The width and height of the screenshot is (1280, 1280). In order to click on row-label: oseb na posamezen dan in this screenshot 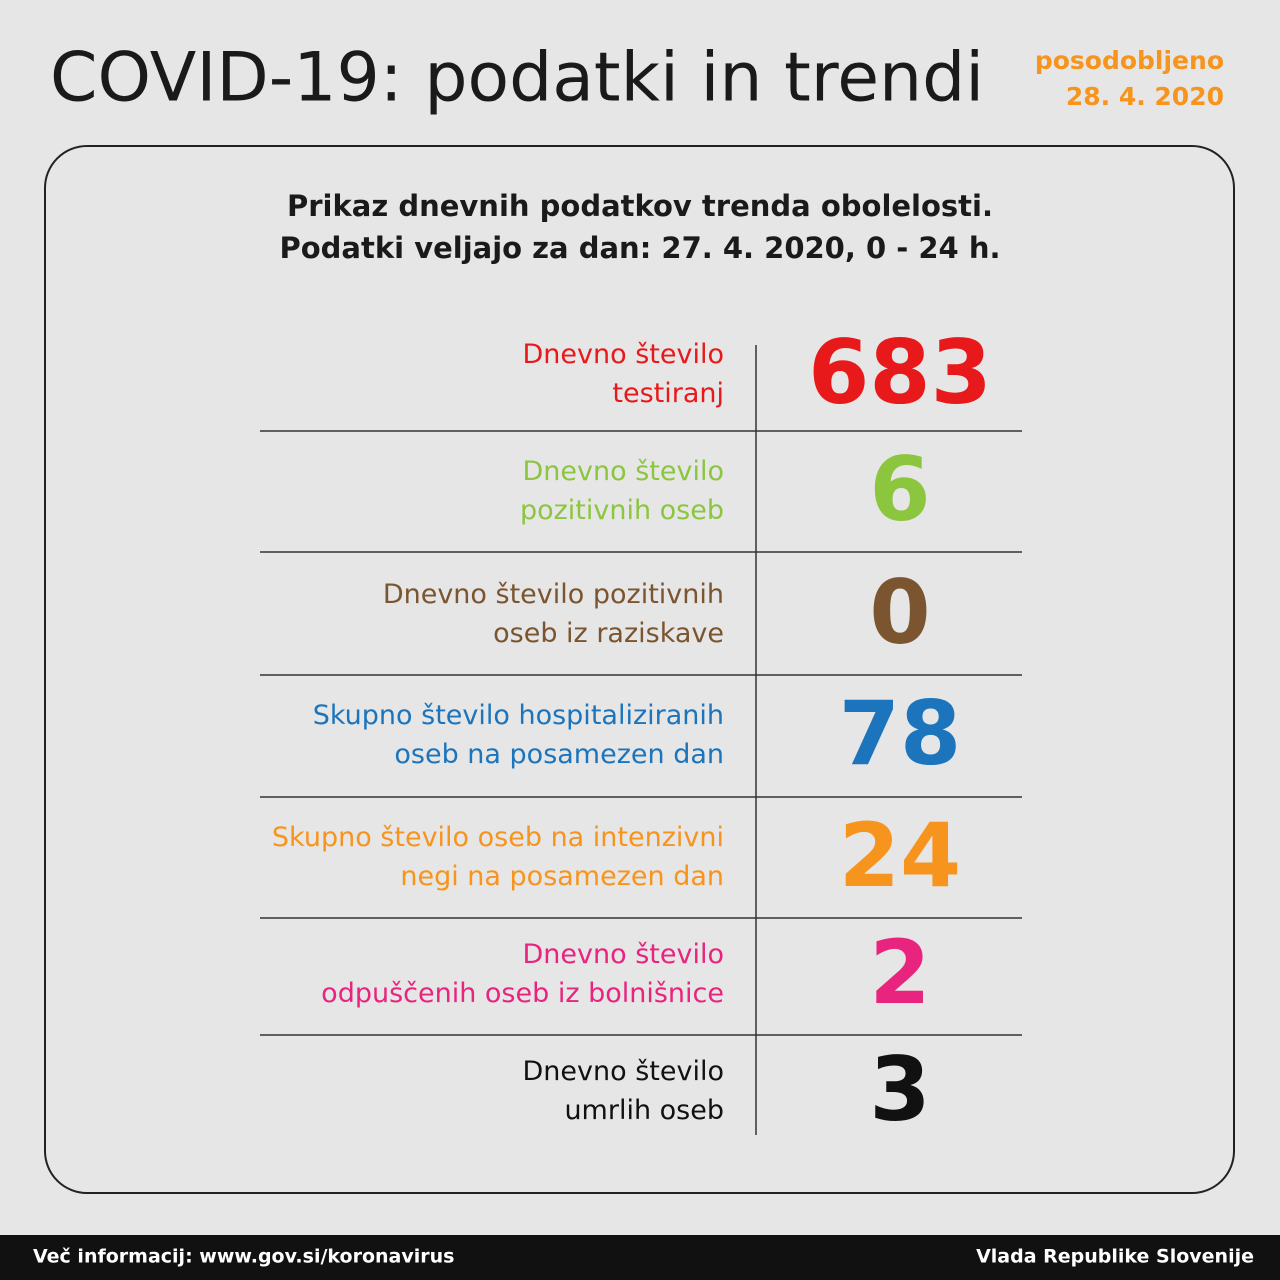, I will do `click(559, 754)`.